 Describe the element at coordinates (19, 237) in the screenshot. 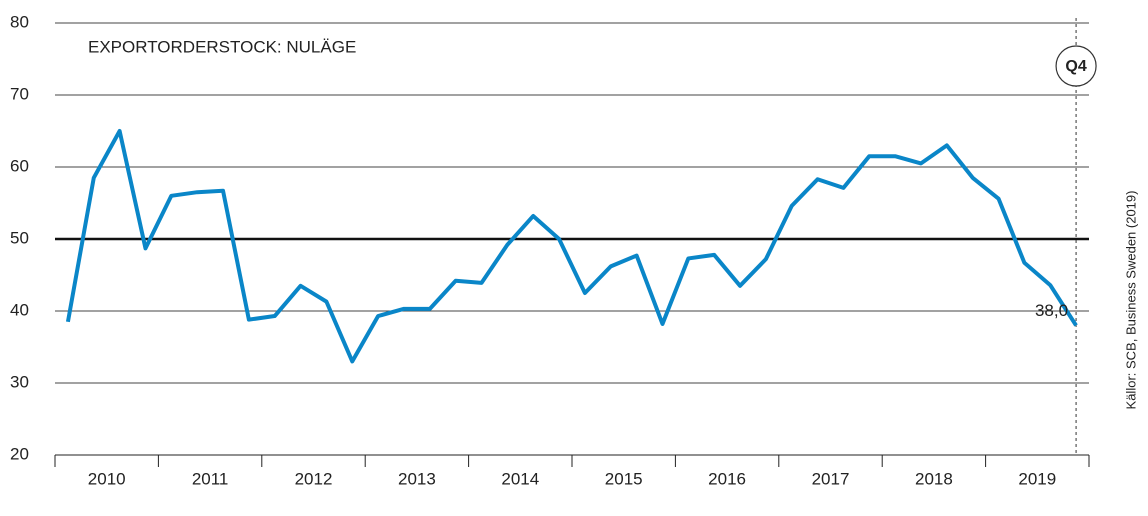

I see `y-tick-label: 50` at that location.